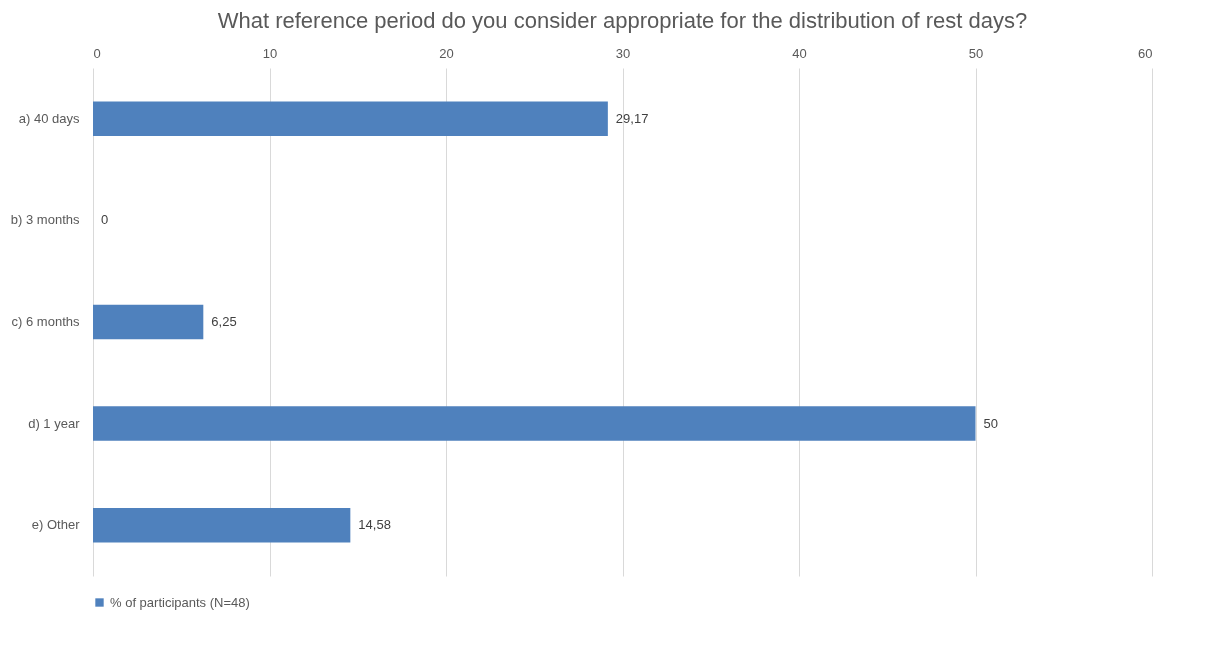  I want to click on data-label: 50, so click(990, 423).